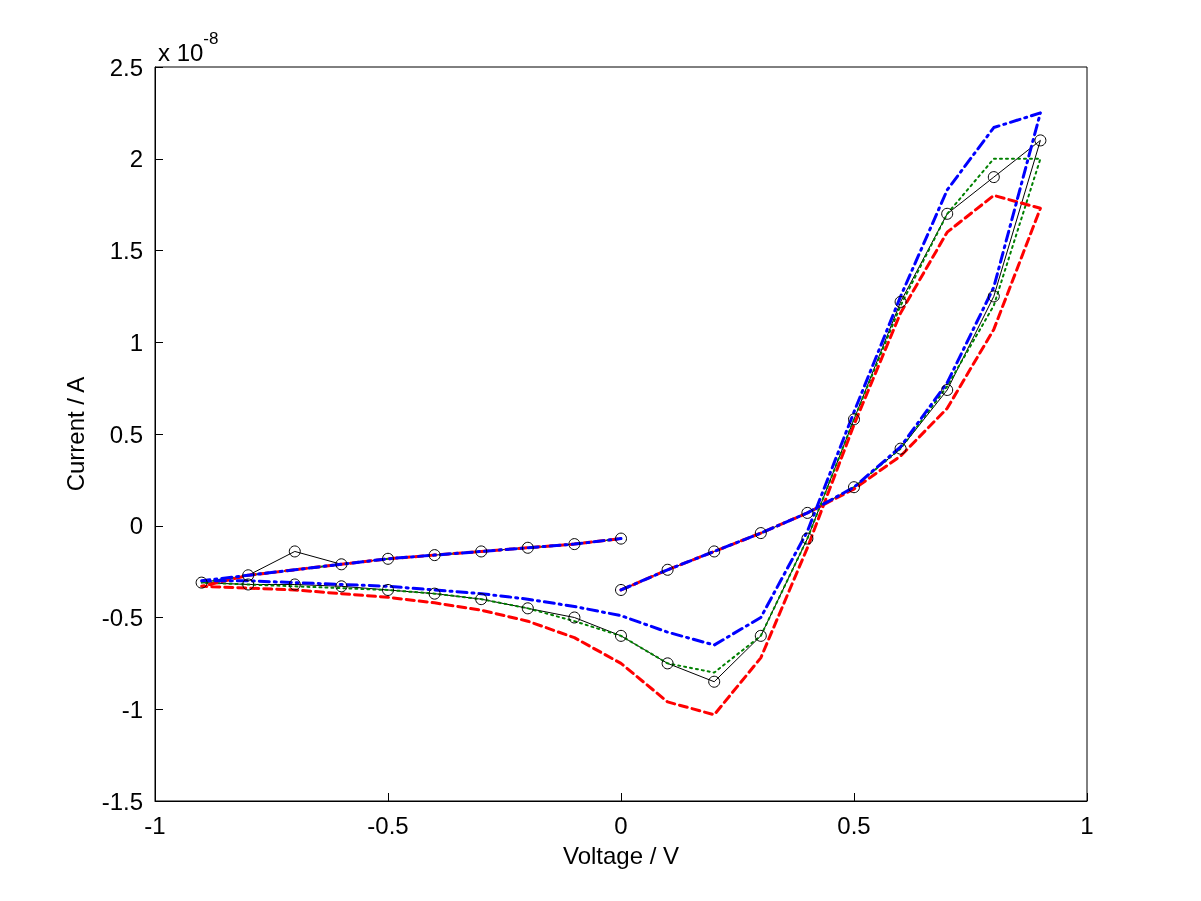 The image size is (1201, 901). Describe the element at coordinates (136, 159) in the screenshot. I see `y-tick-label: 2` at that location.